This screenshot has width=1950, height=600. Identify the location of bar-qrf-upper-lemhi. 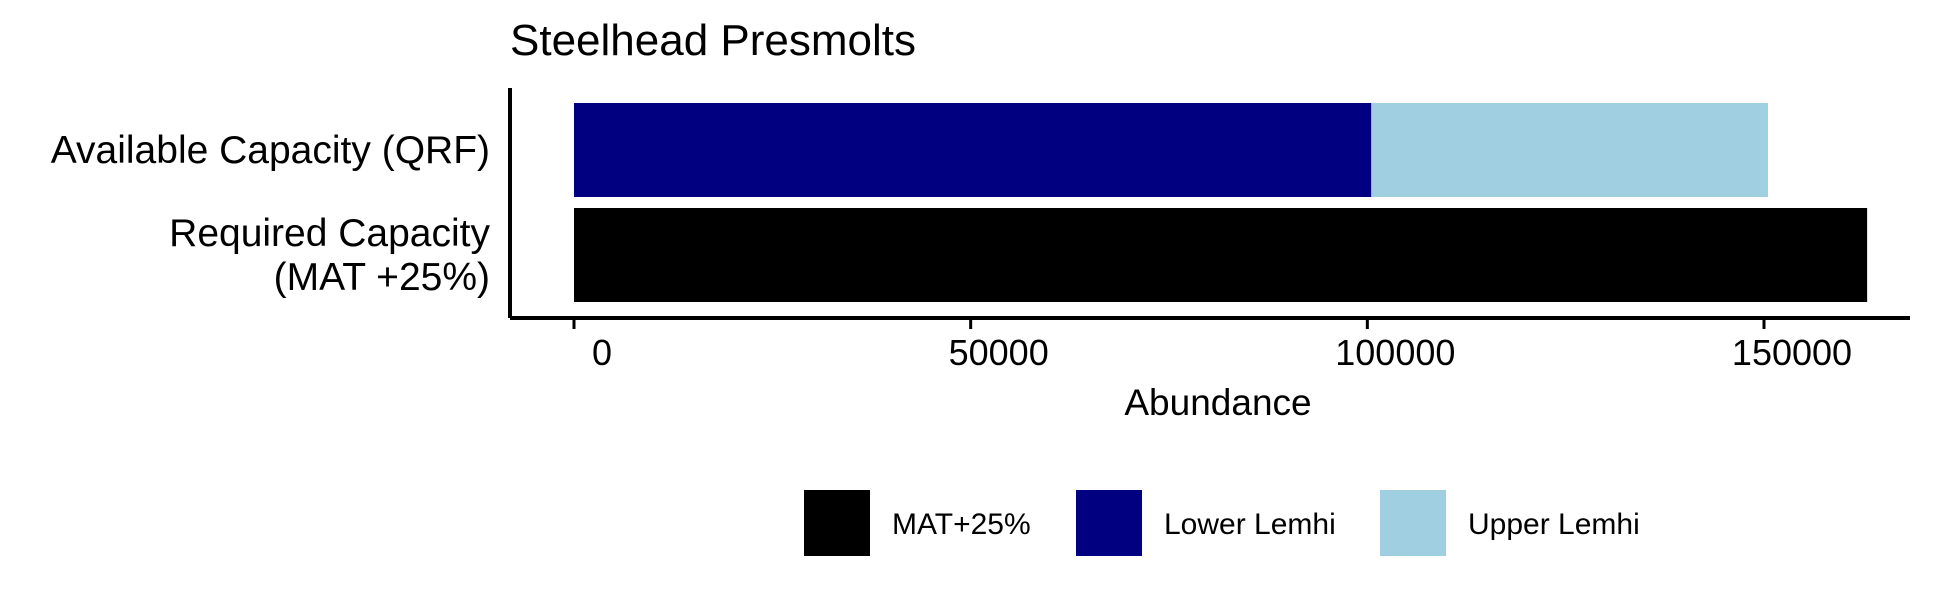
(1569, 150).